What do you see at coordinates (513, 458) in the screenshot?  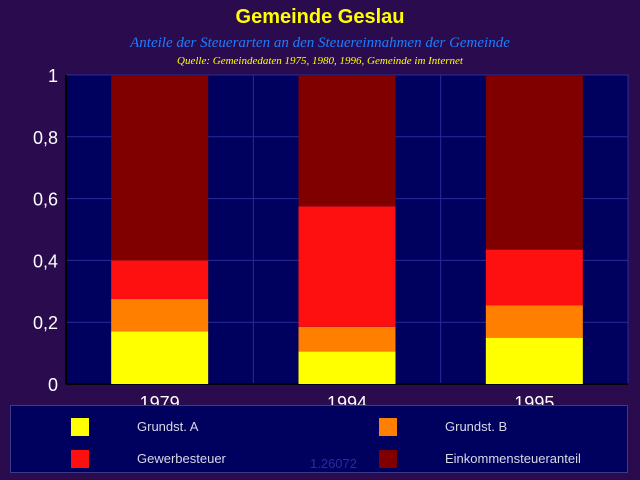 I see `legend-label: Einkommensteueranteil` at bounding box center [513, 458].